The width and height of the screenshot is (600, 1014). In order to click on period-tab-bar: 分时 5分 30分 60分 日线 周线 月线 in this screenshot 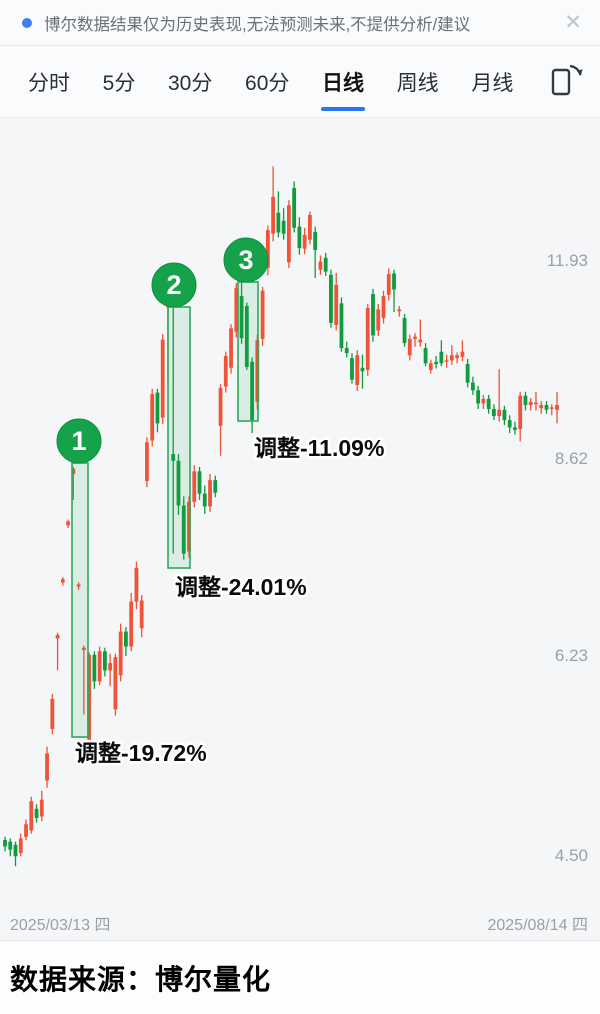, I will do `click(300, 82)`.